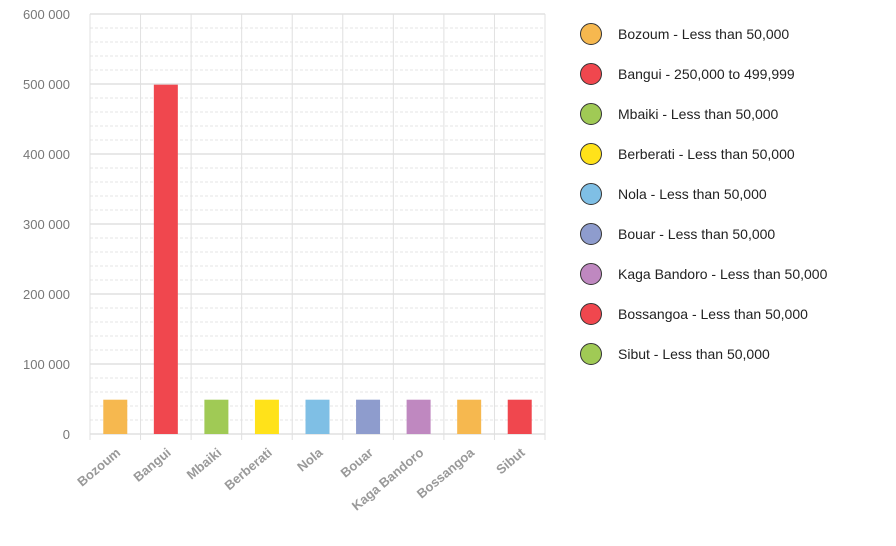 This screenshot has width=896, height=546. What do you see at coordinates (151, 465) in the screenshot?
I see `x-tick-label: Bangui` at bounding box center [151, 465].